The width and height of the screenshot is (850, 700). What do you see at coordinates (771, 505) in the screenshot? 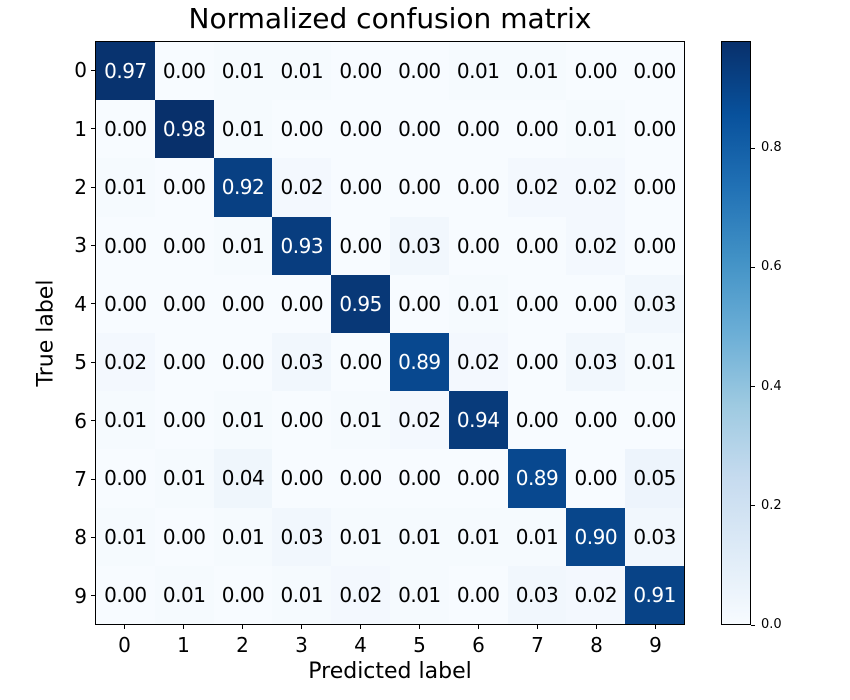
I see `colorbar-tick-label: 0.2` at bounding box center [771, 505].